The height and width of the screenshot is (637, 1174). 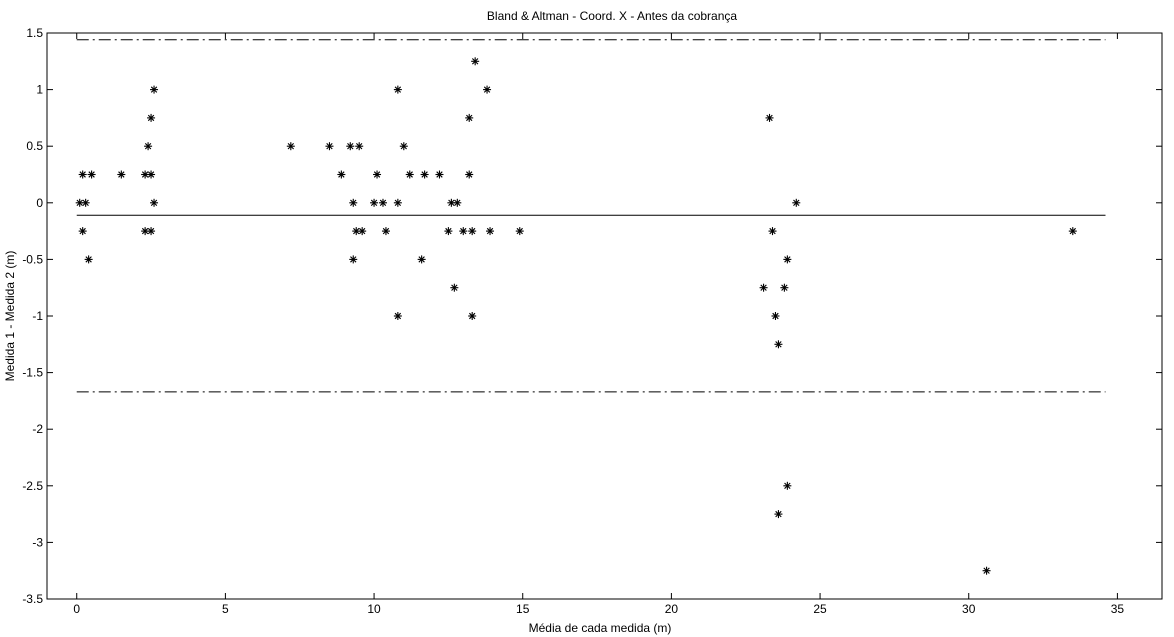 What do you see at coordinates (32, 486) in the screenshot?
I see `y-tick-label: -2.5` at bounding box center [32, 486].